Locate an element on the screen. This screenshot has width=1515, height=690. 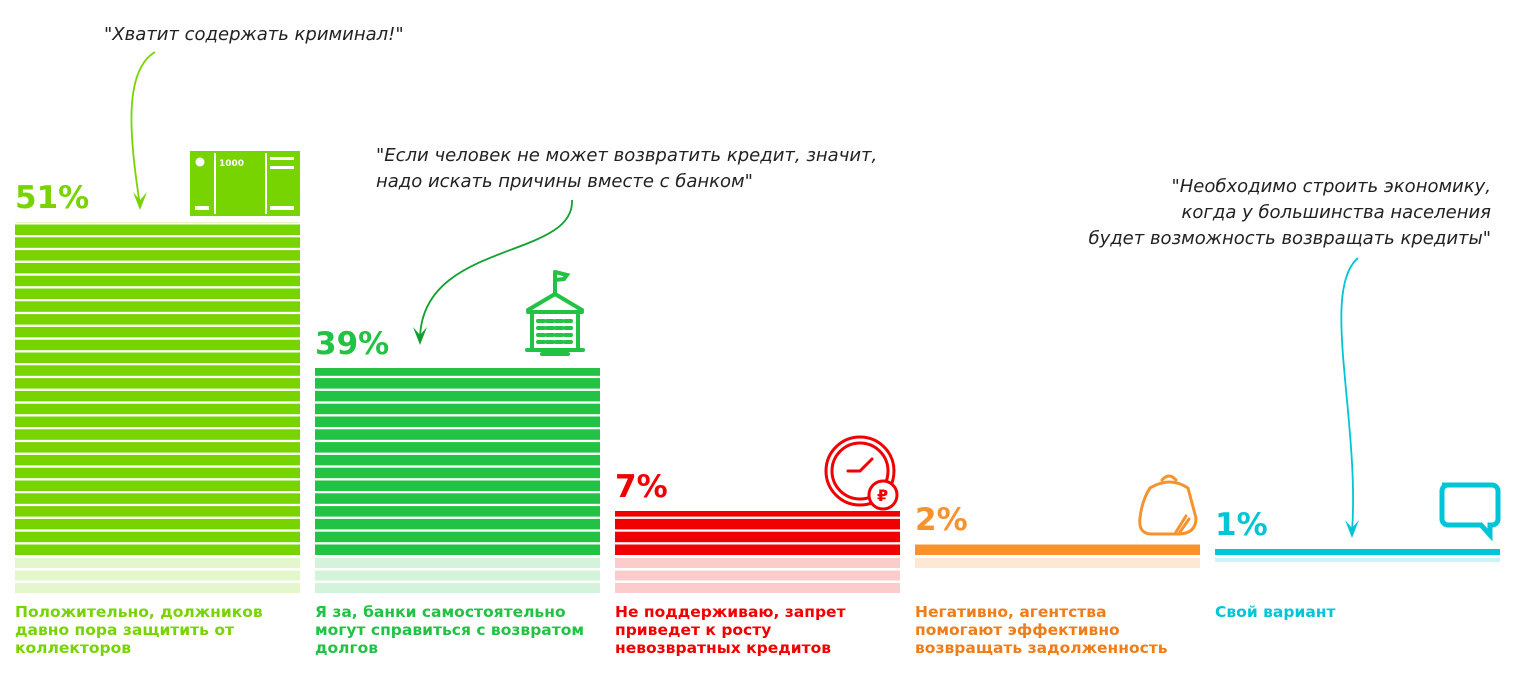
speech-bubble-icon is located at coordinates (1470, 512).